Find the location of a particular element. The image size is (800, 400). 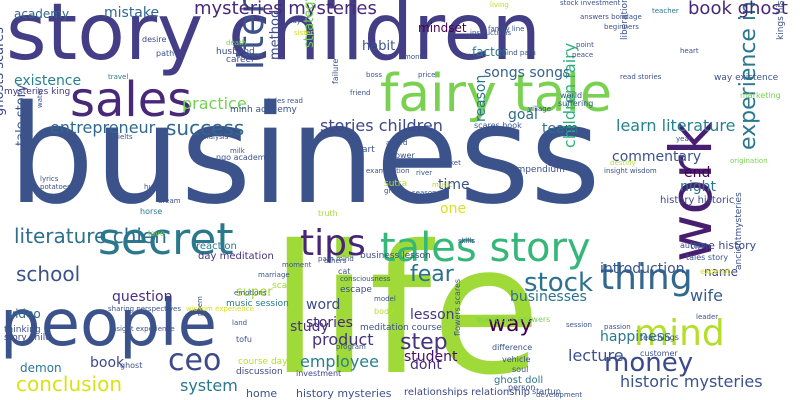

word-power: power is located at coordinates (402, 155).